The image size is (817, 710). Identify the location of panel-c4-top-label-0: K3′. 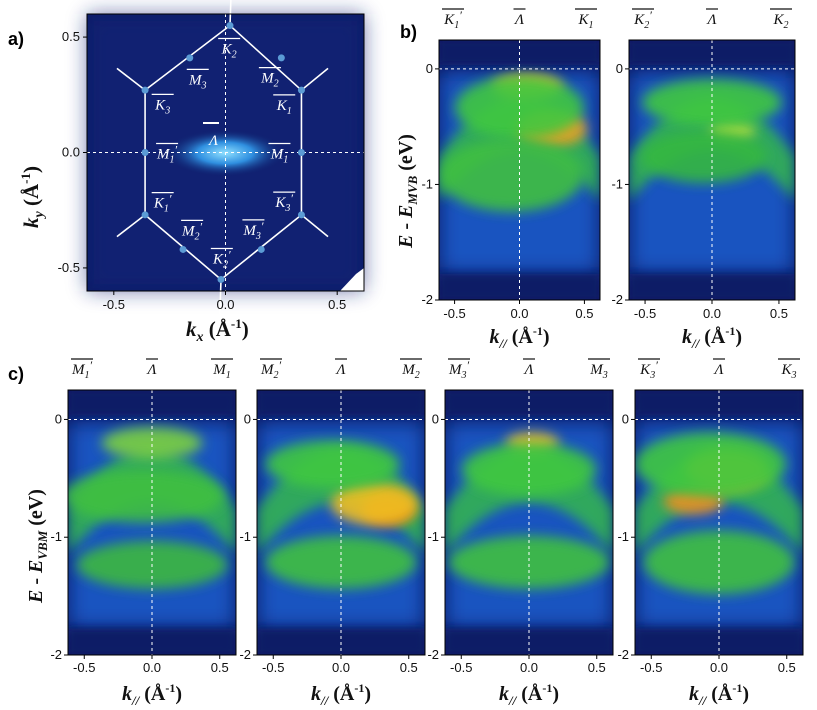
(648, 369).